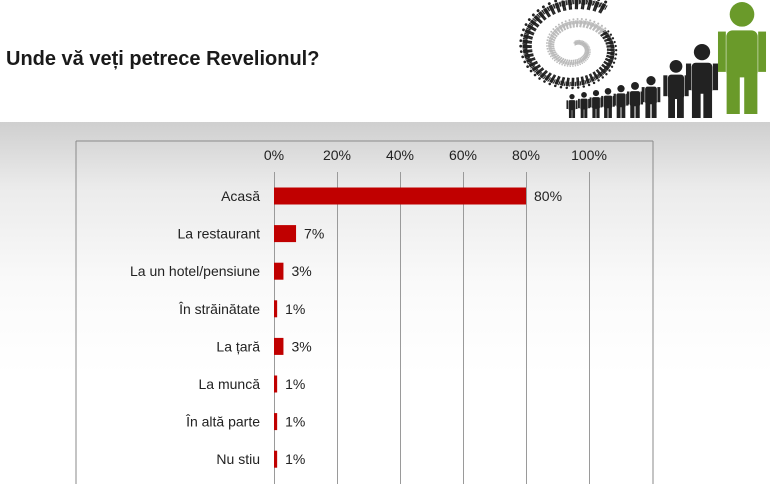 This screenshot has width=770, height=484. What do you see at coordinates (230, 384) in the screenshot?
I see `category-label: La muncă` at bounding box center [230, 384].